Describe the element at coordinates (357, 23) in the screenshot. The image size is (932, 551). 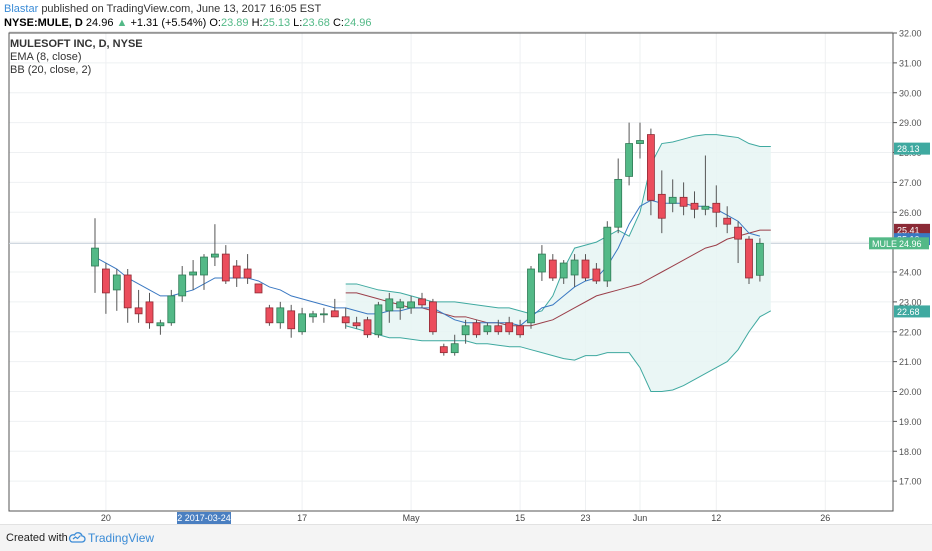
I see `close-value: 24.96` at that location.